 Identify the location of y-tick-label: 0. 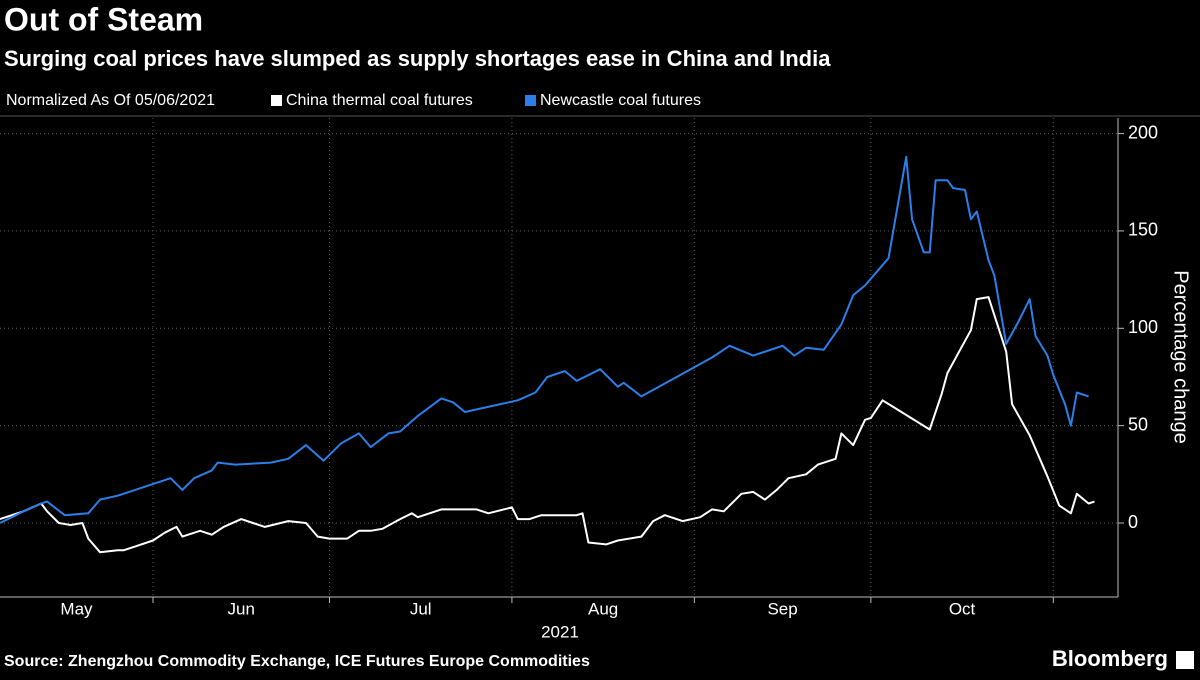
(1133, 522).